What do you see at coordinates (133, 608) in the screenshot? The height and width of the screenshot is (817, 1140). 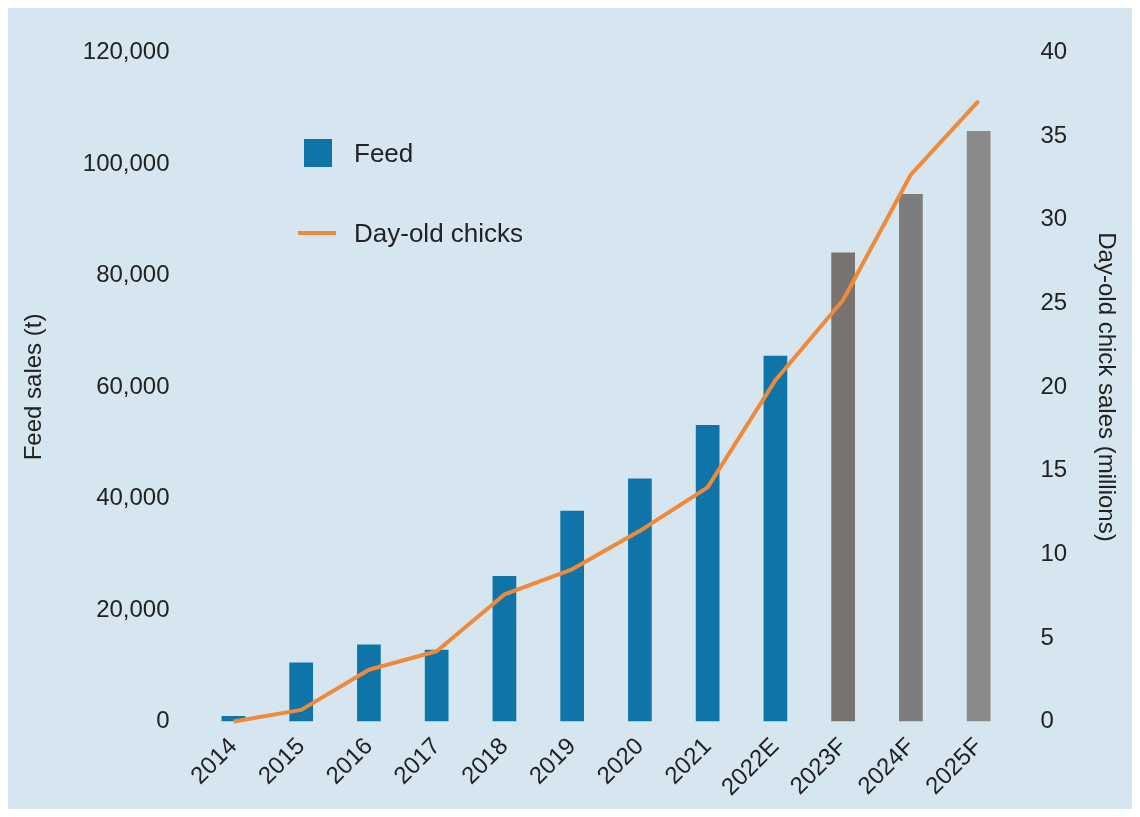 I see `y-tick-label: 20,000` at bounding box center [133, 608].